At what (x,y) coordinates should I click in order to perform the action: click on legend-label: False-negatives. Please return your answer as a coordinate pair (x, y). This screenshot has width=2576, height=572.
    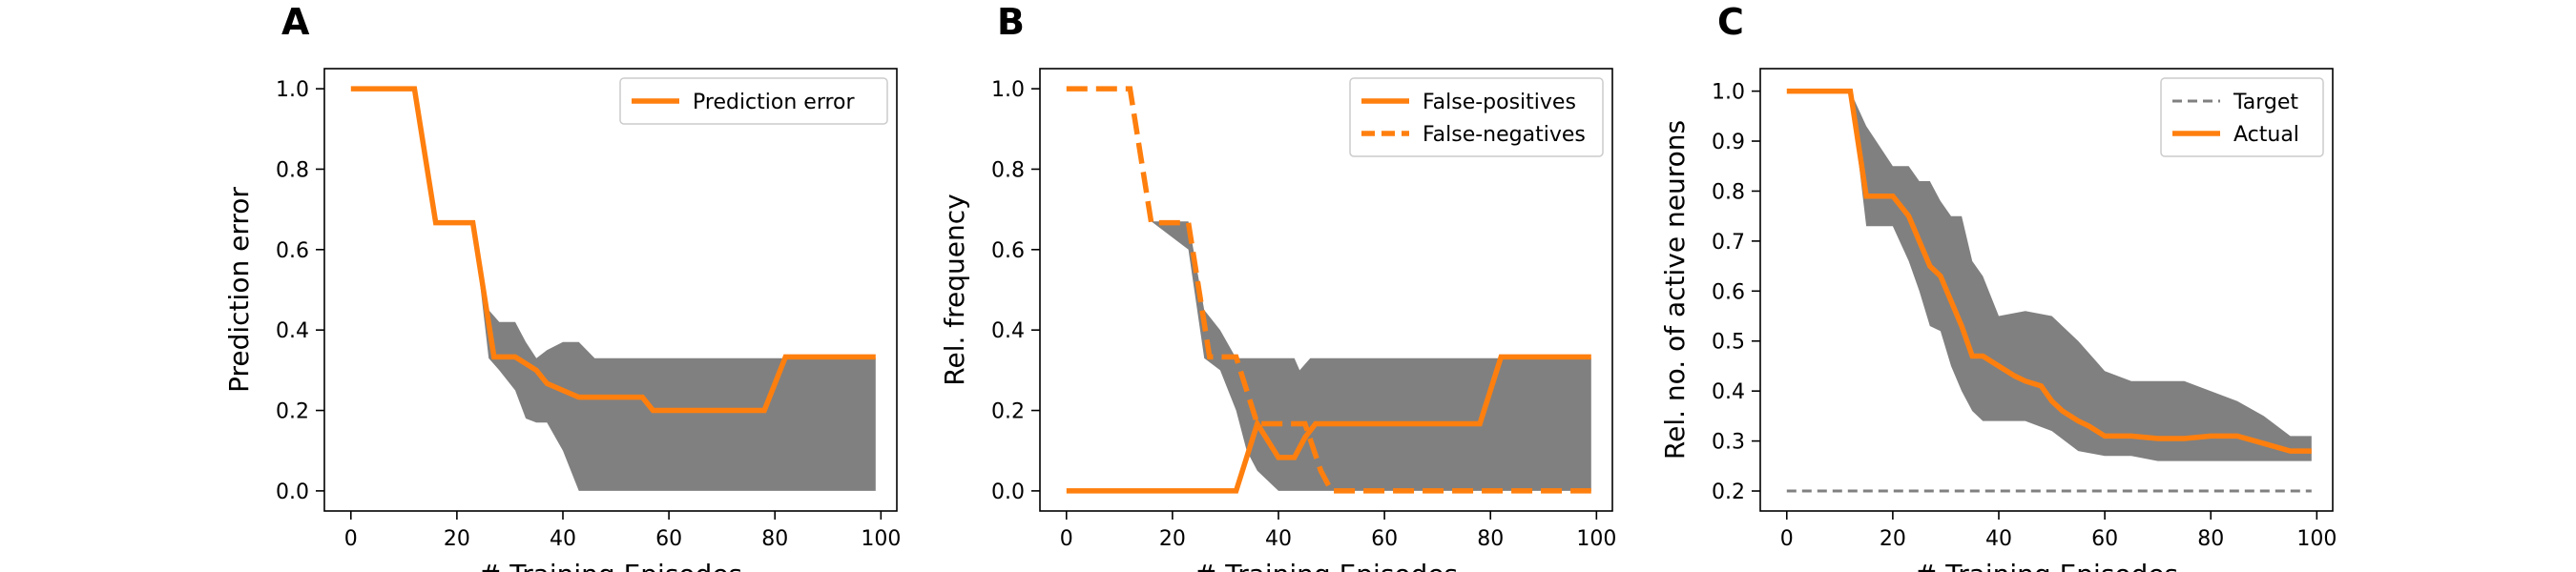
    Looking at the image, I should click on (1504, 135).